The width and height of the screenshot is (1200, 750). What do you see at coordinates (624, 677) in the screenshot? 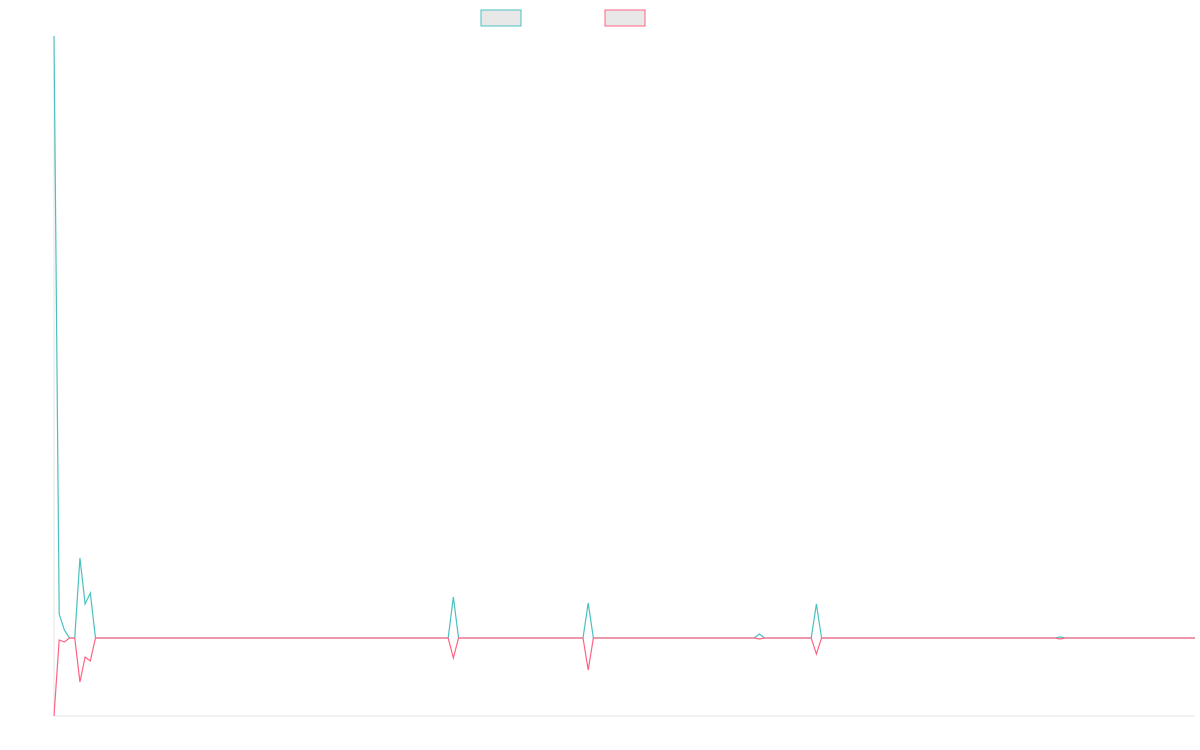
I see `series-line` at bounding box center [624, 677].